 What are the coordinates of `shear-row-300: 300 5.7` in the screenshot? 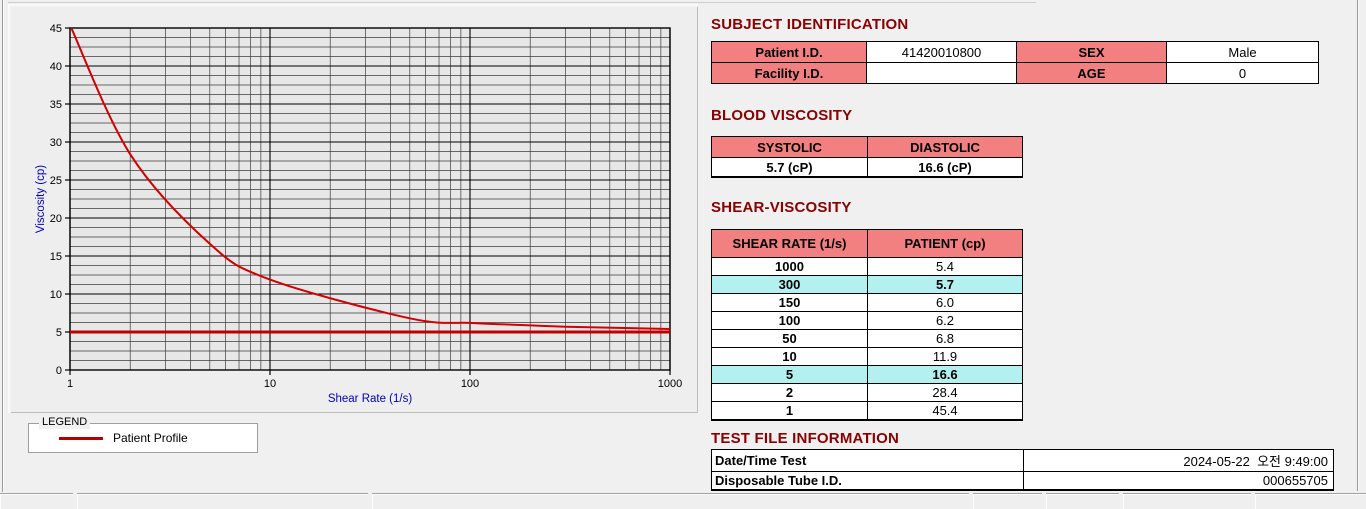 It's located at (867, 284).